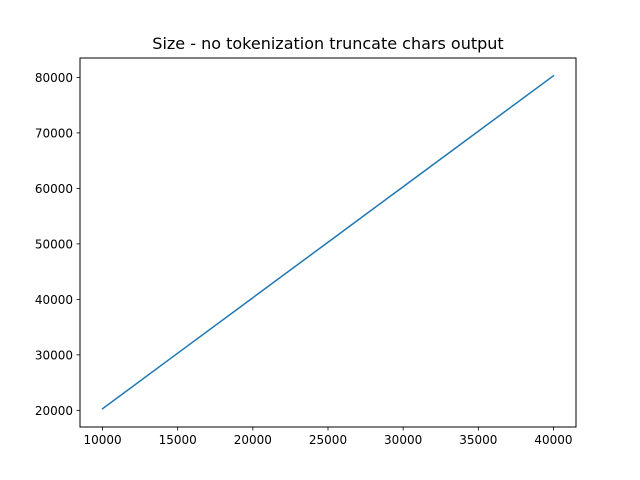 The width and height of the screenshot is (640, 480). I want to click on x-tick-label: 15000, so click(178, 440).